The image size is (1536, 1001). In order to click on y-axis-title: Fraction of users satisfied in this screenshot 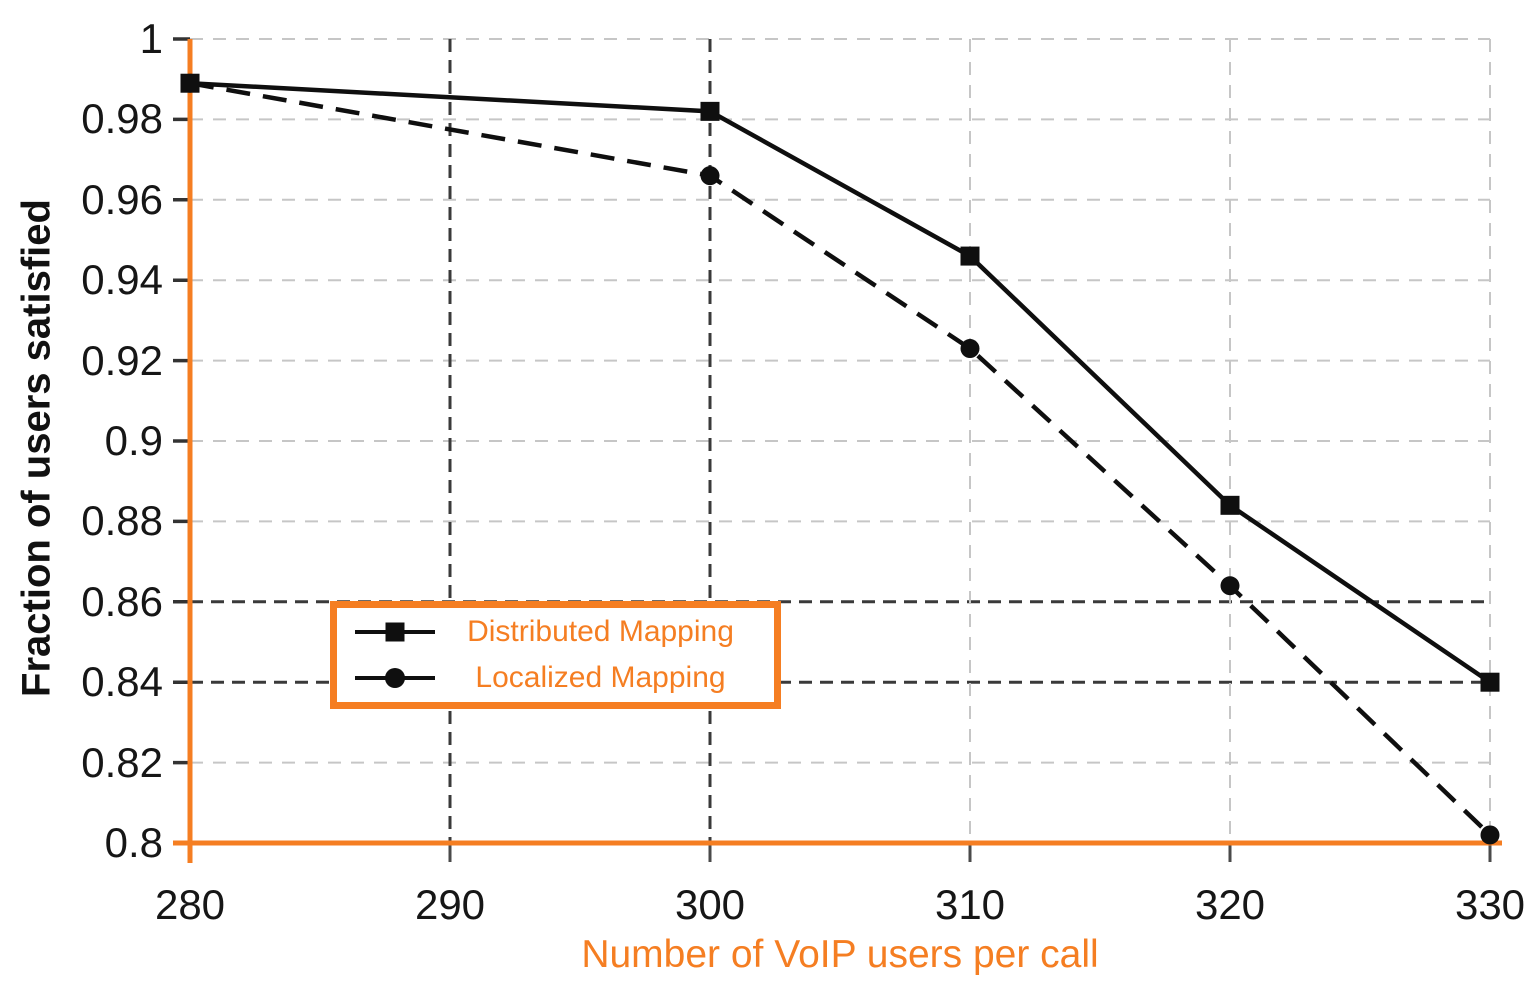, I will do `click(36, 448)`.